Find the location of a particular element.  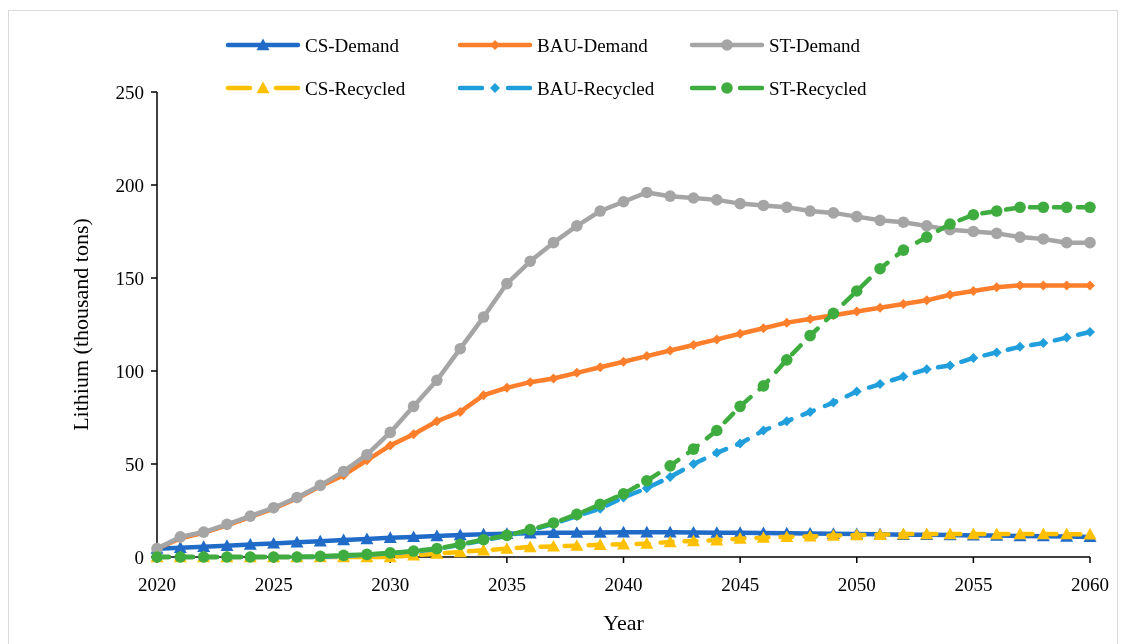

y-tick-label: 50 is located at coordinates (134, 464).